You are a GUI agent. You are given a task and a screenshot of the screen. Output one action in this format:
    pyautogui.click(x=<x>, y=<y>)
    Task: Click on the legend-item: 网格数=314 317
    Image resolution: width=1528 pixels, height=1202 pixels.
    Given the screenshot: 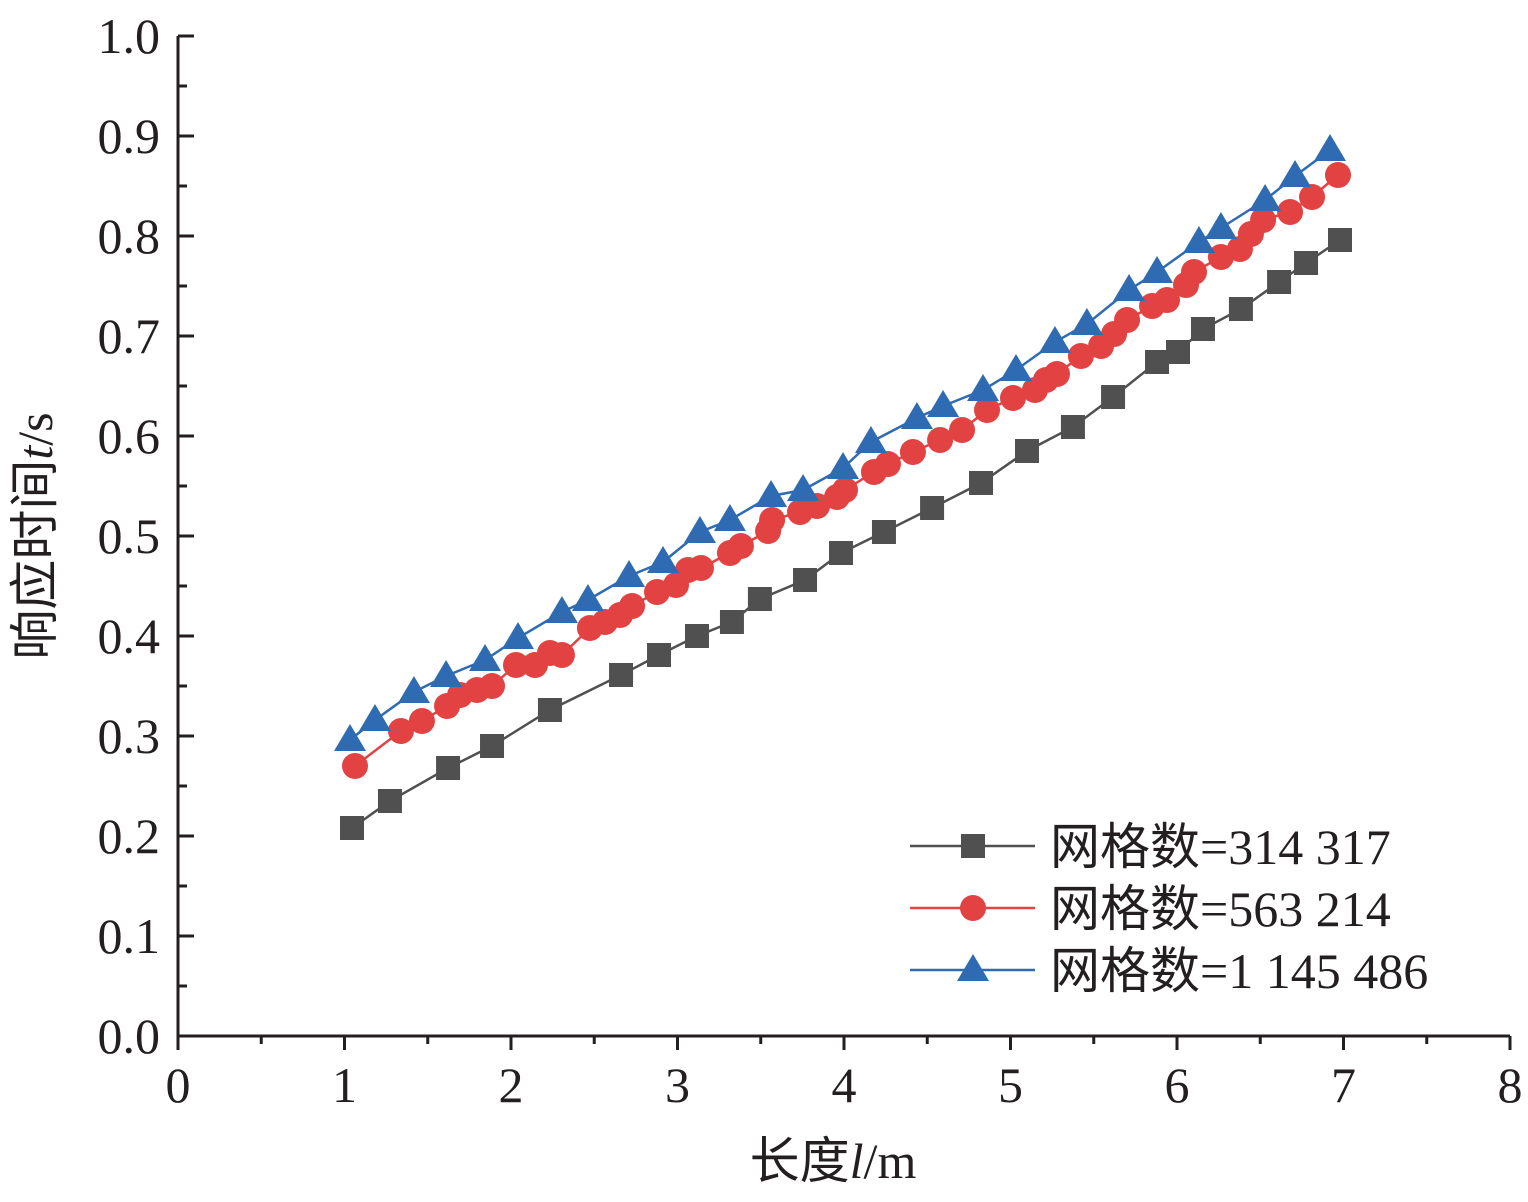 What is the action you would take?
    pyautogui.click(x=1150, y=847)
    